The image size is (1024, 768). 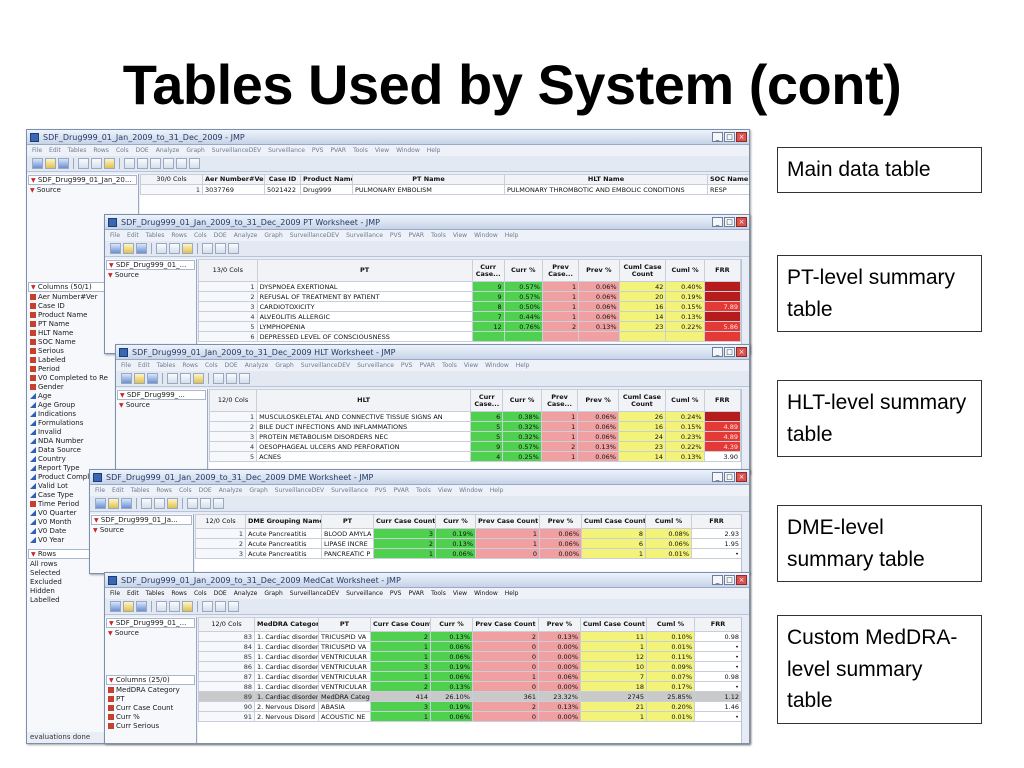 I want to click on menu-tools: Tools, so click(x=438, y=235).